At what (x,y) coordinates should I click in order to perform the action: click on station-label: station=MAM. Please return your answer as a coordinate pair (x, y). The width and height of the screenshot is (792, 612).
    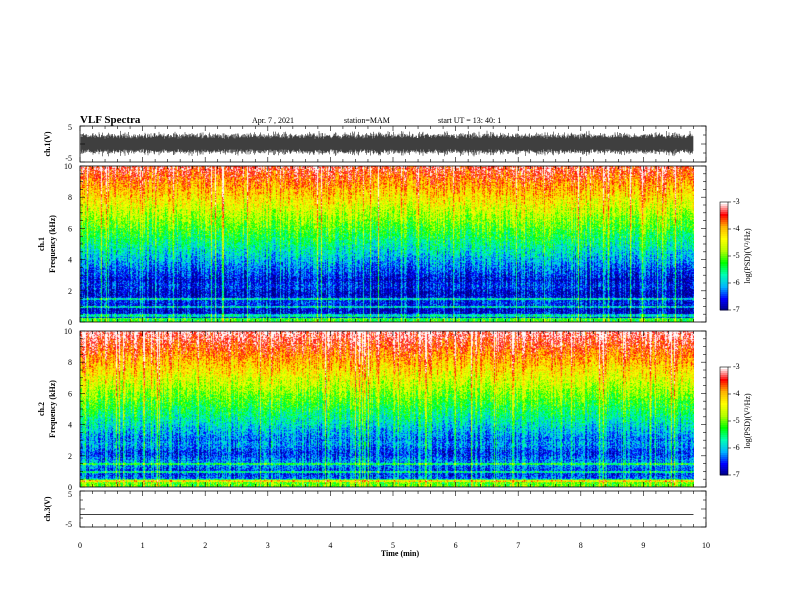
    Looking at the image, I should click on (367, 120).